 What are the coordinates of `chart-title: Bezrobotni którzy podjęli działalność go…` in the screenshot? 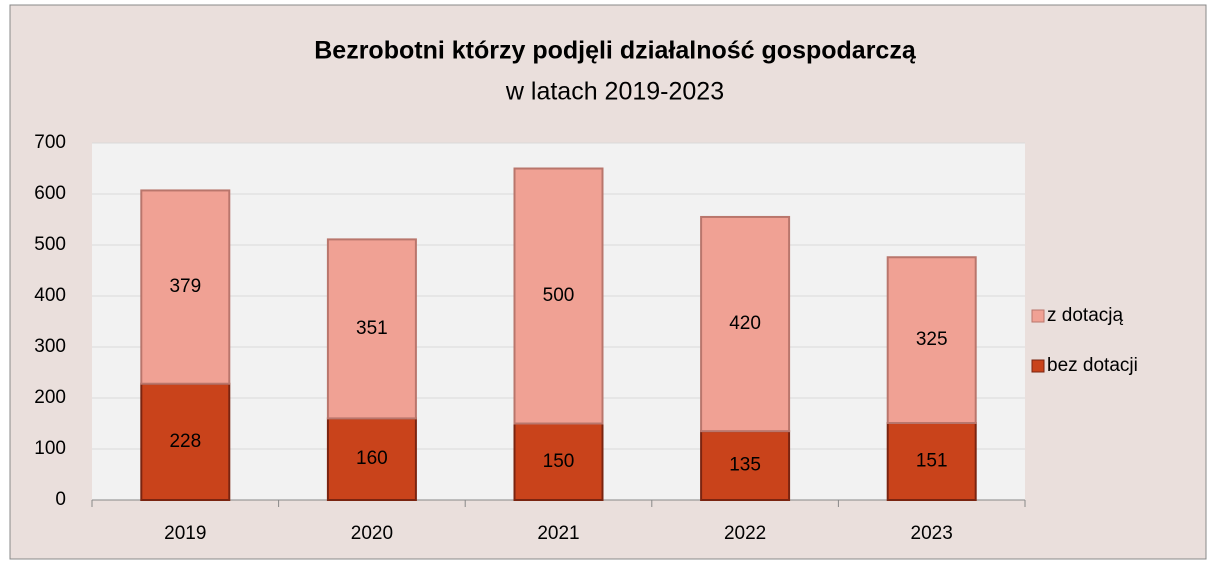 It's located at (615, 51).